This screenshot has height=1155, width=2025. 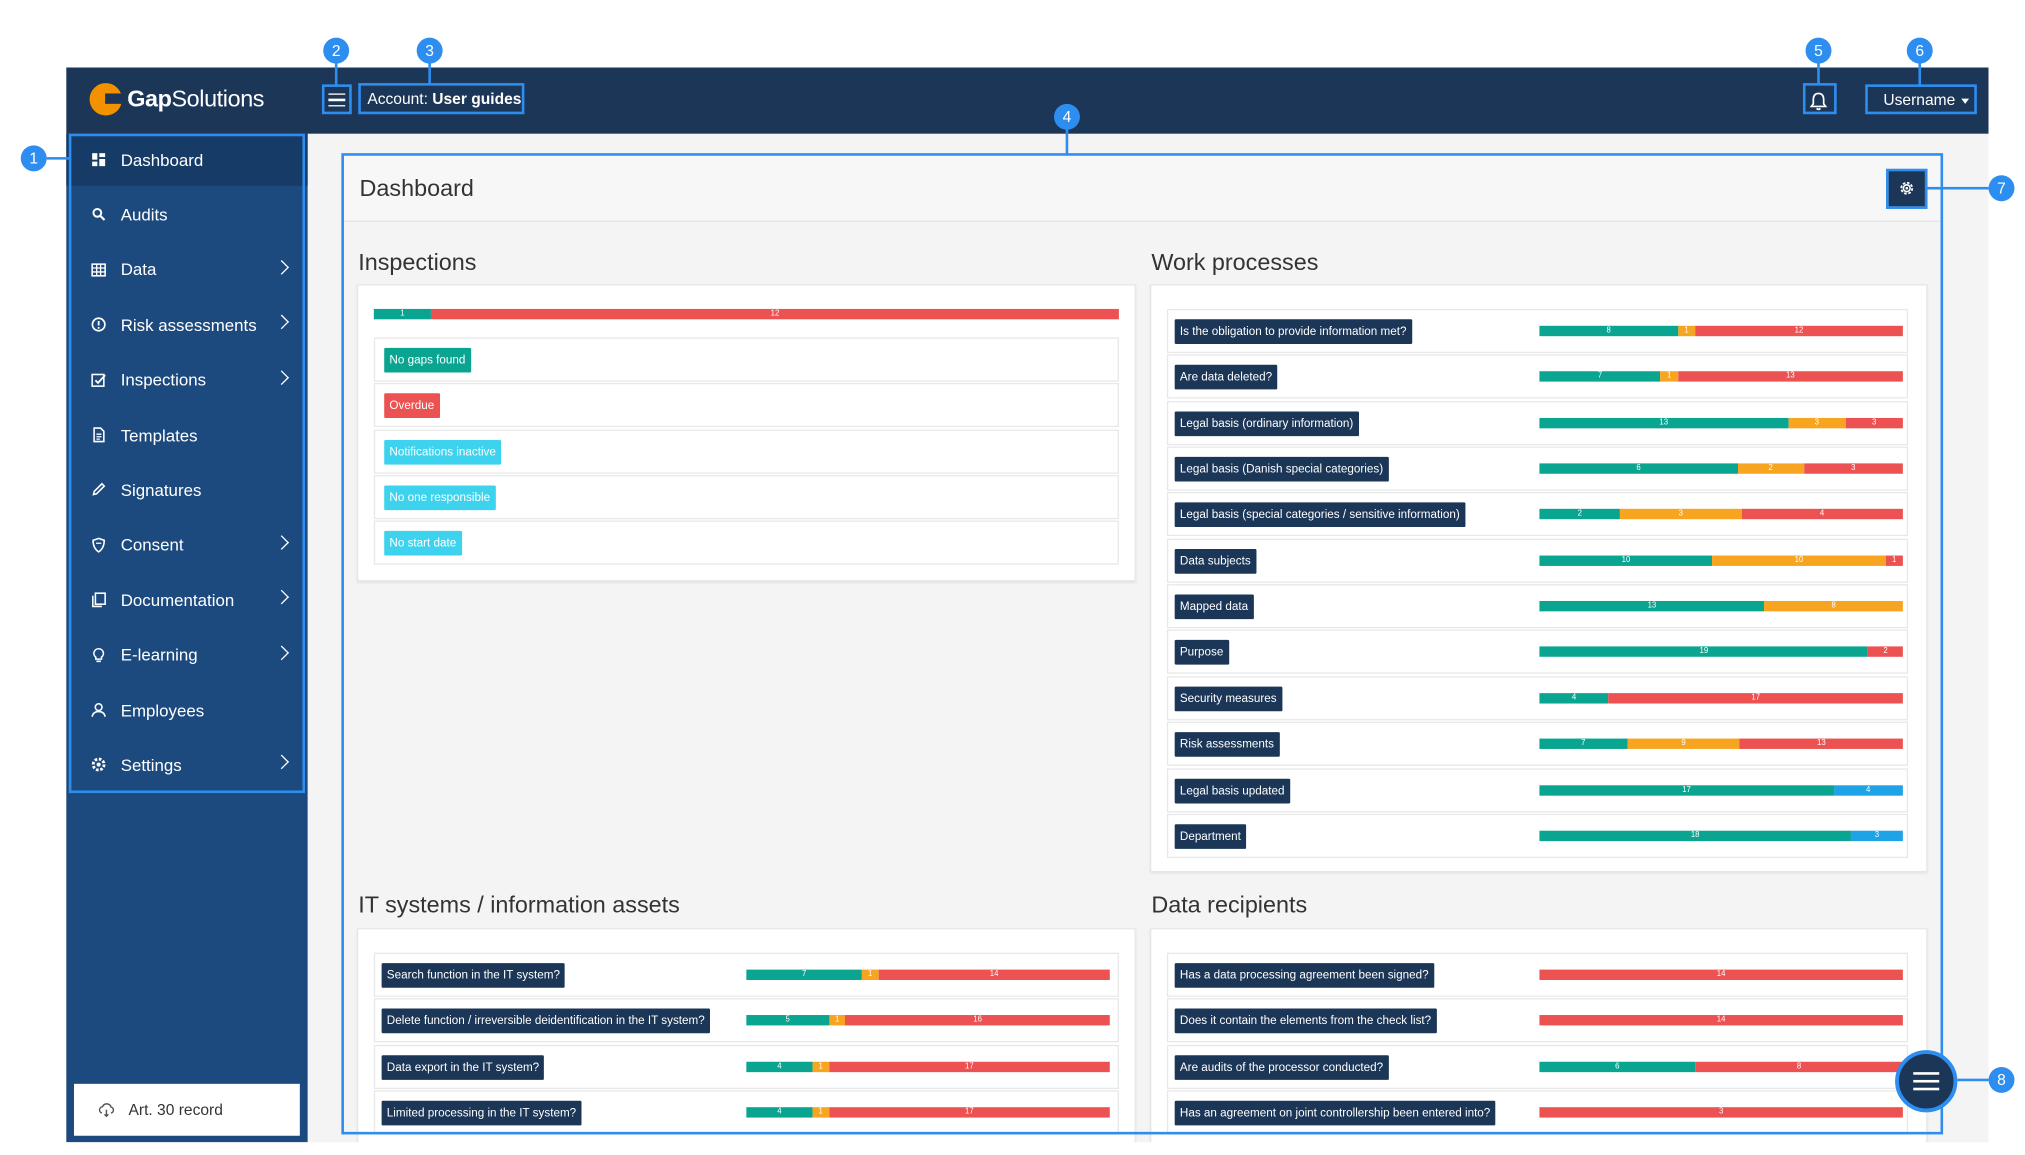 What do you see at coordinates (186, 765) in the screenshot?
I see `sidebar-item-settings: Settings` at bounding box center [186, 765].